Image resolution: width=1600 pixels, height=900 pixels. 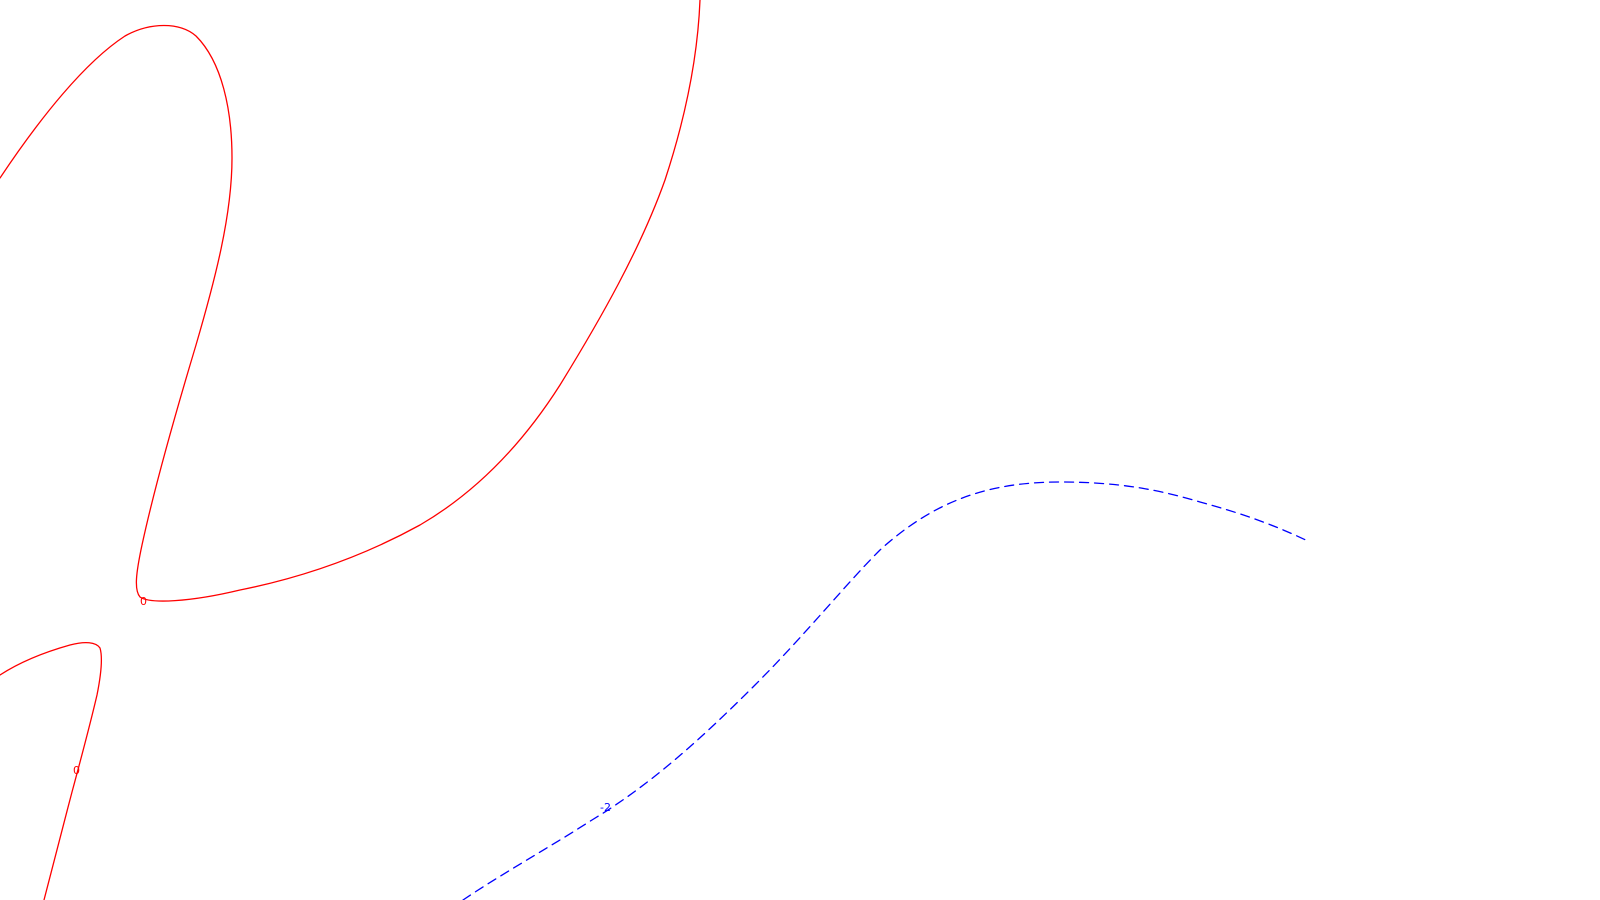 What do you see at coordinates (605, 807) in the screenshot?
I see `contour-label-negative-two: -2` at bounding box center [605, 807].